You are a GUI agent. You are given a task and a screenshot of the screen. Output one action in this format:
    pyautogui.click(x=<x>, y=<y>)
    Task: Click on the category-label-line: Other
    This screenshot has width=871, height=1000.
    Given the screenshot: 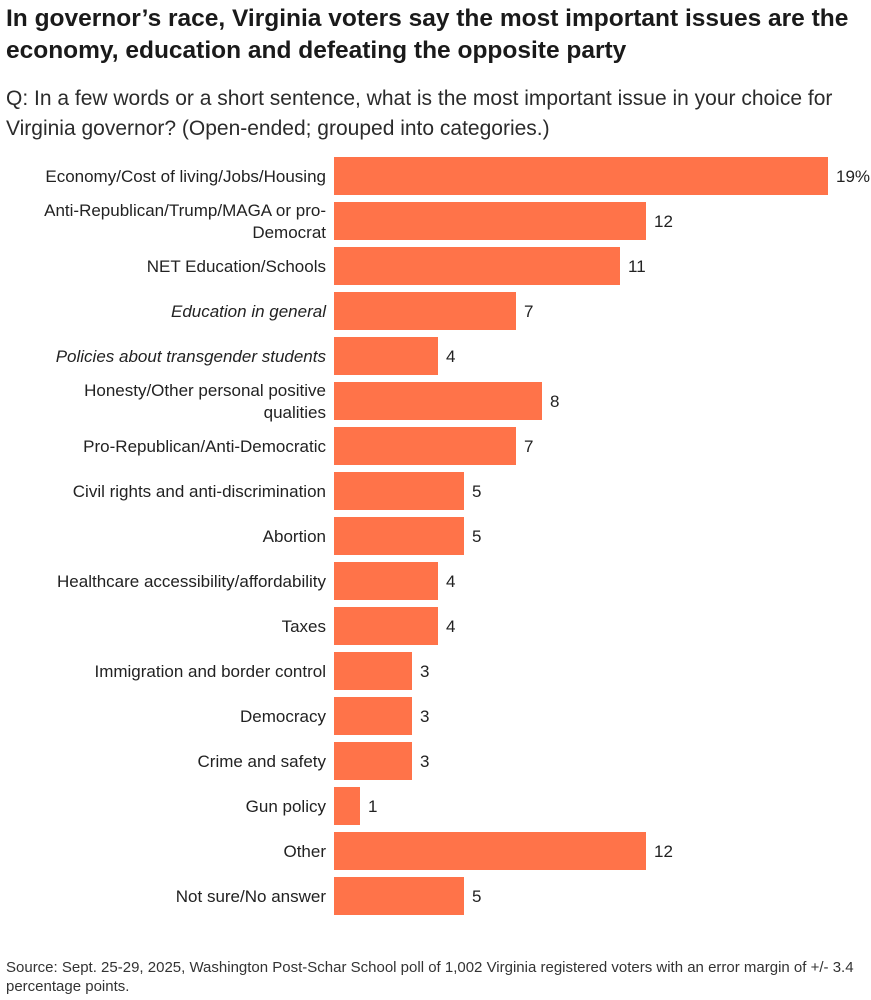 What is the action you would take?
    pyautogui.click(x=304, y=851)
    